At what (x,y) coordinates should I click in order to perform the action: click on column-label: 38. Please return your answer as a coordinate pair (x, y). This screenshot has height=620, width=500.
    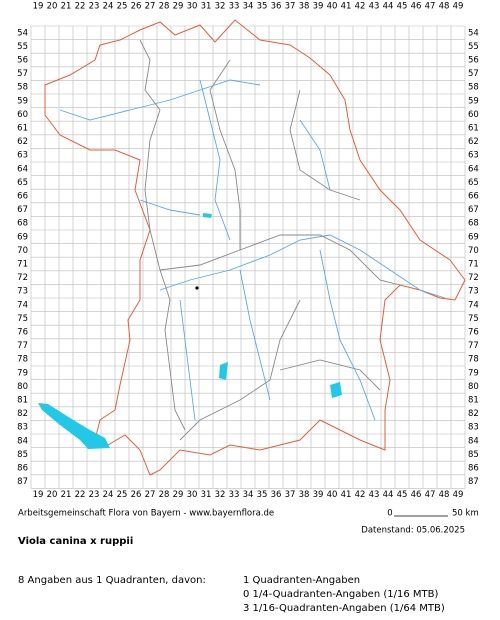
    Looking at the image, I should click on (304, 7).